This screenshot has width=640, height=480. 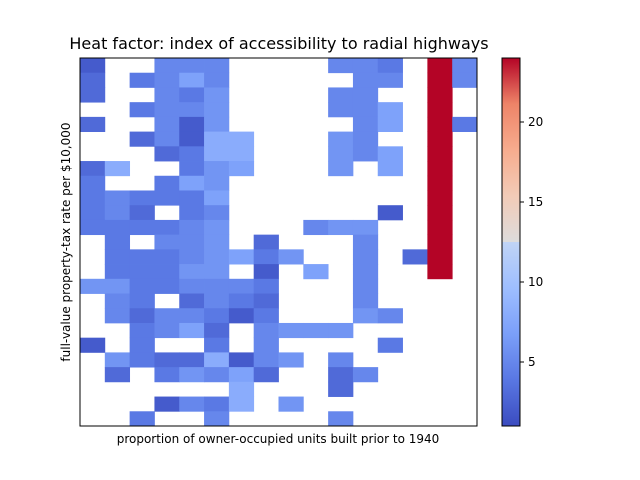 I want to click on colorbar-tick-label: 5, so click(x=532, y=362).